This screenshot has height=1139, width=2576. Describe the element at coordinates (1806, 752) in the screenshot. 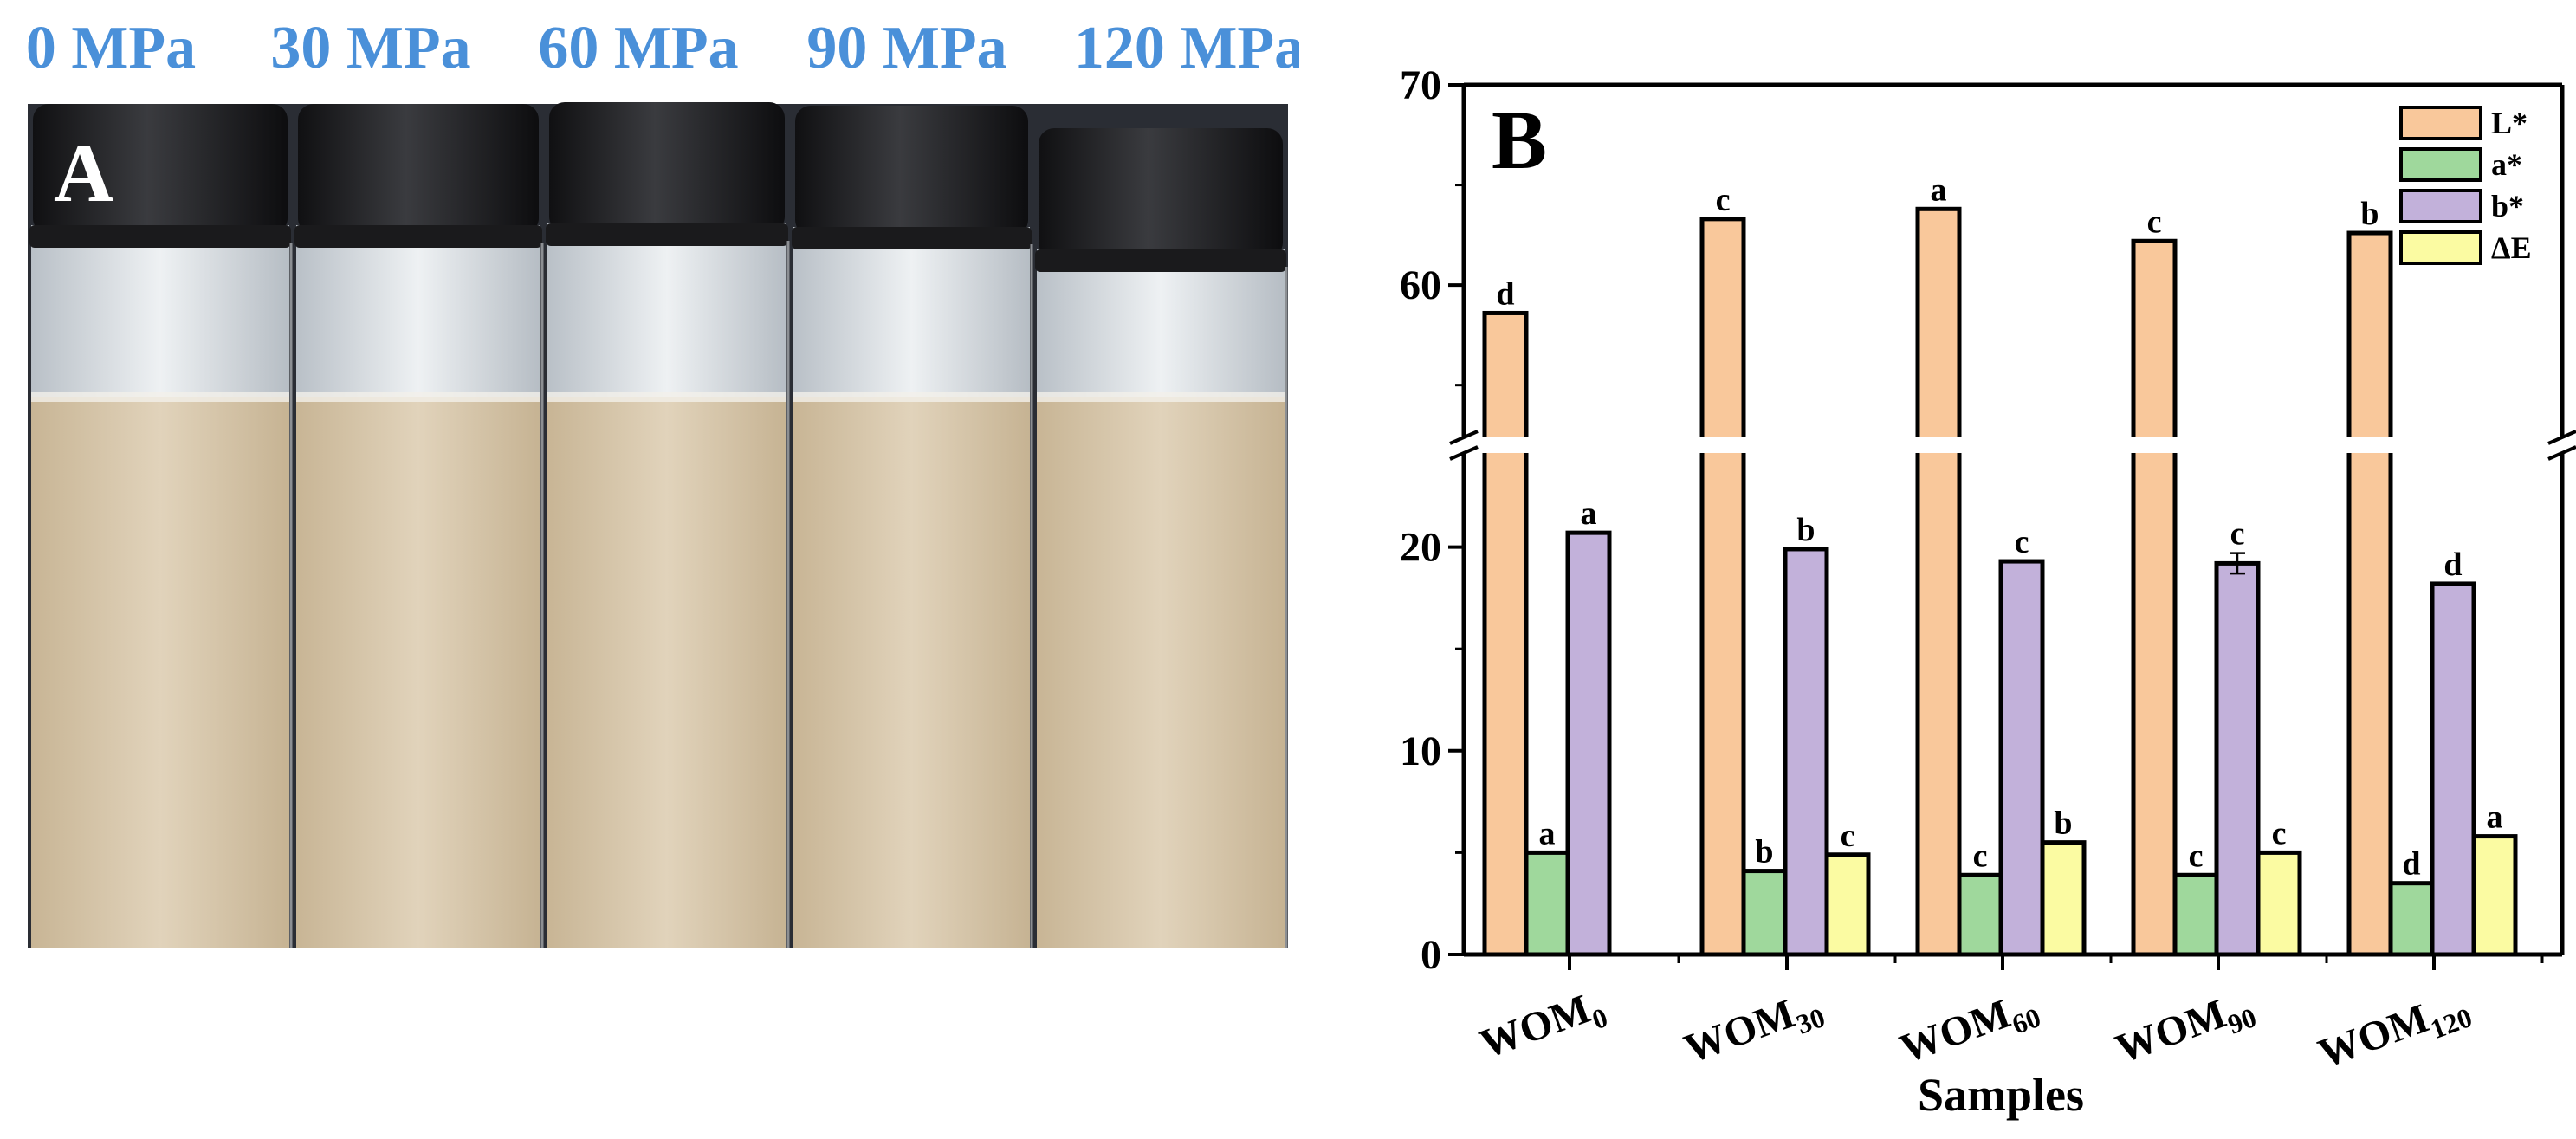

I see `bar-b*-1` at that location.